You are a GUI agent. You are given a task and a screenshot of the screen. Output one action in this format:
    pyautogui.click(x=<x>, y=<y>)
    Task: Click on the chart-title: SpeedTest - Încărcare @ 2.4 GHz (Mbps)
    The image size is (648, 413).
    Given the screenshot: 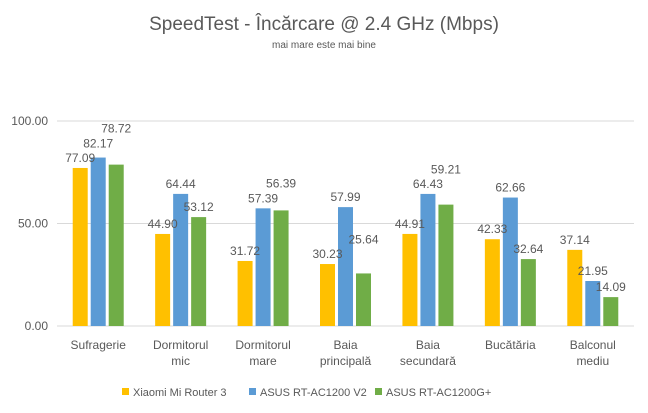 What is the action you would take?
    pyautogui.click(x=324, y=24)
    